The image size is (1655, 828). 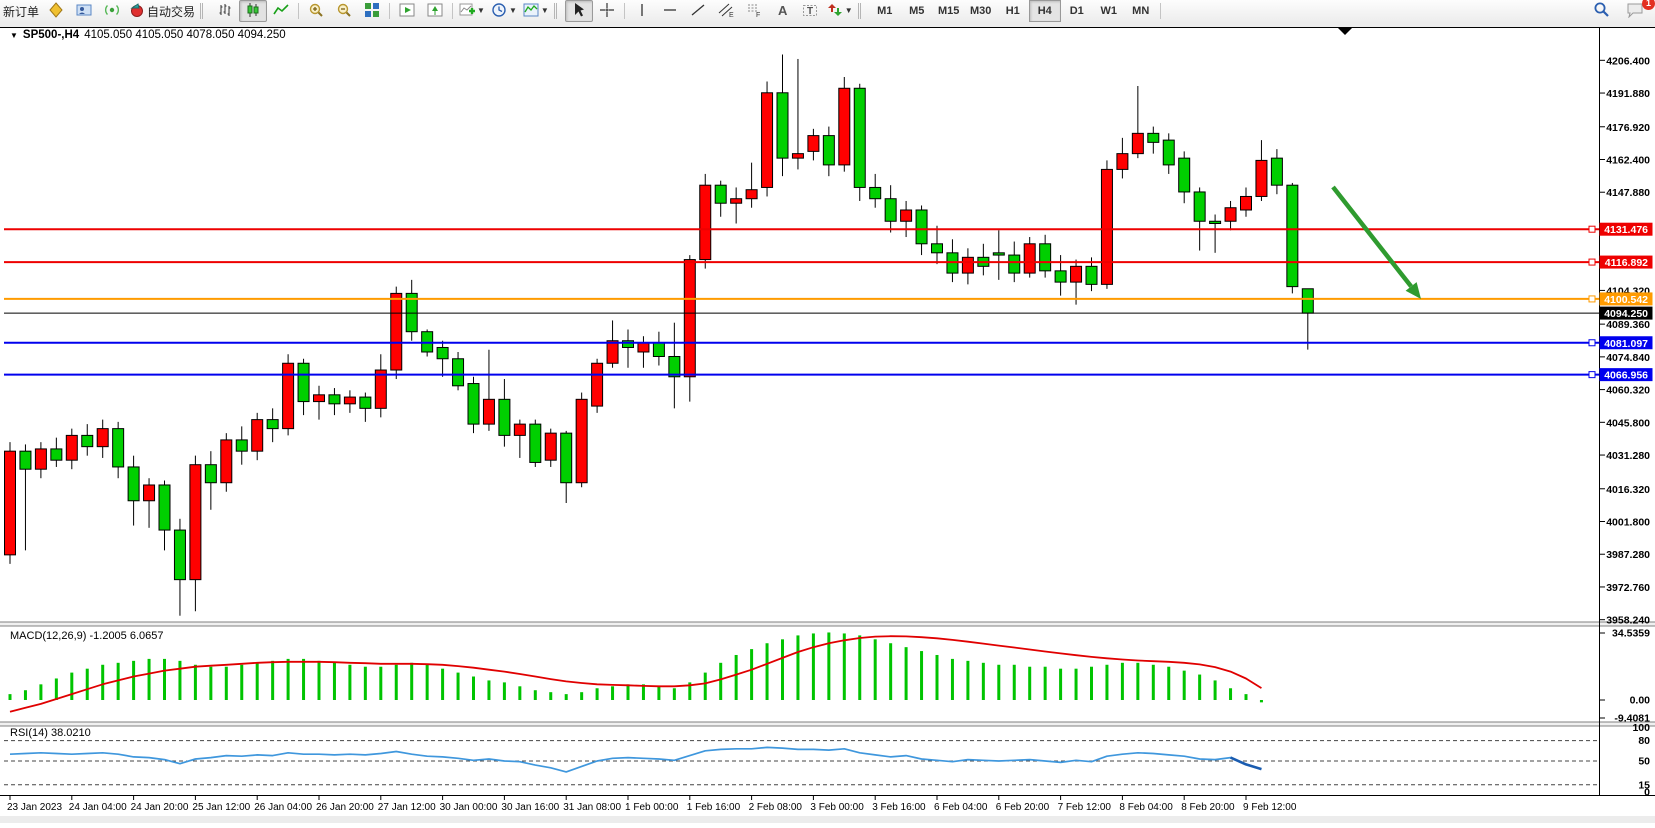 I want to click on zoom-in-button, so click(x=316, y=11).